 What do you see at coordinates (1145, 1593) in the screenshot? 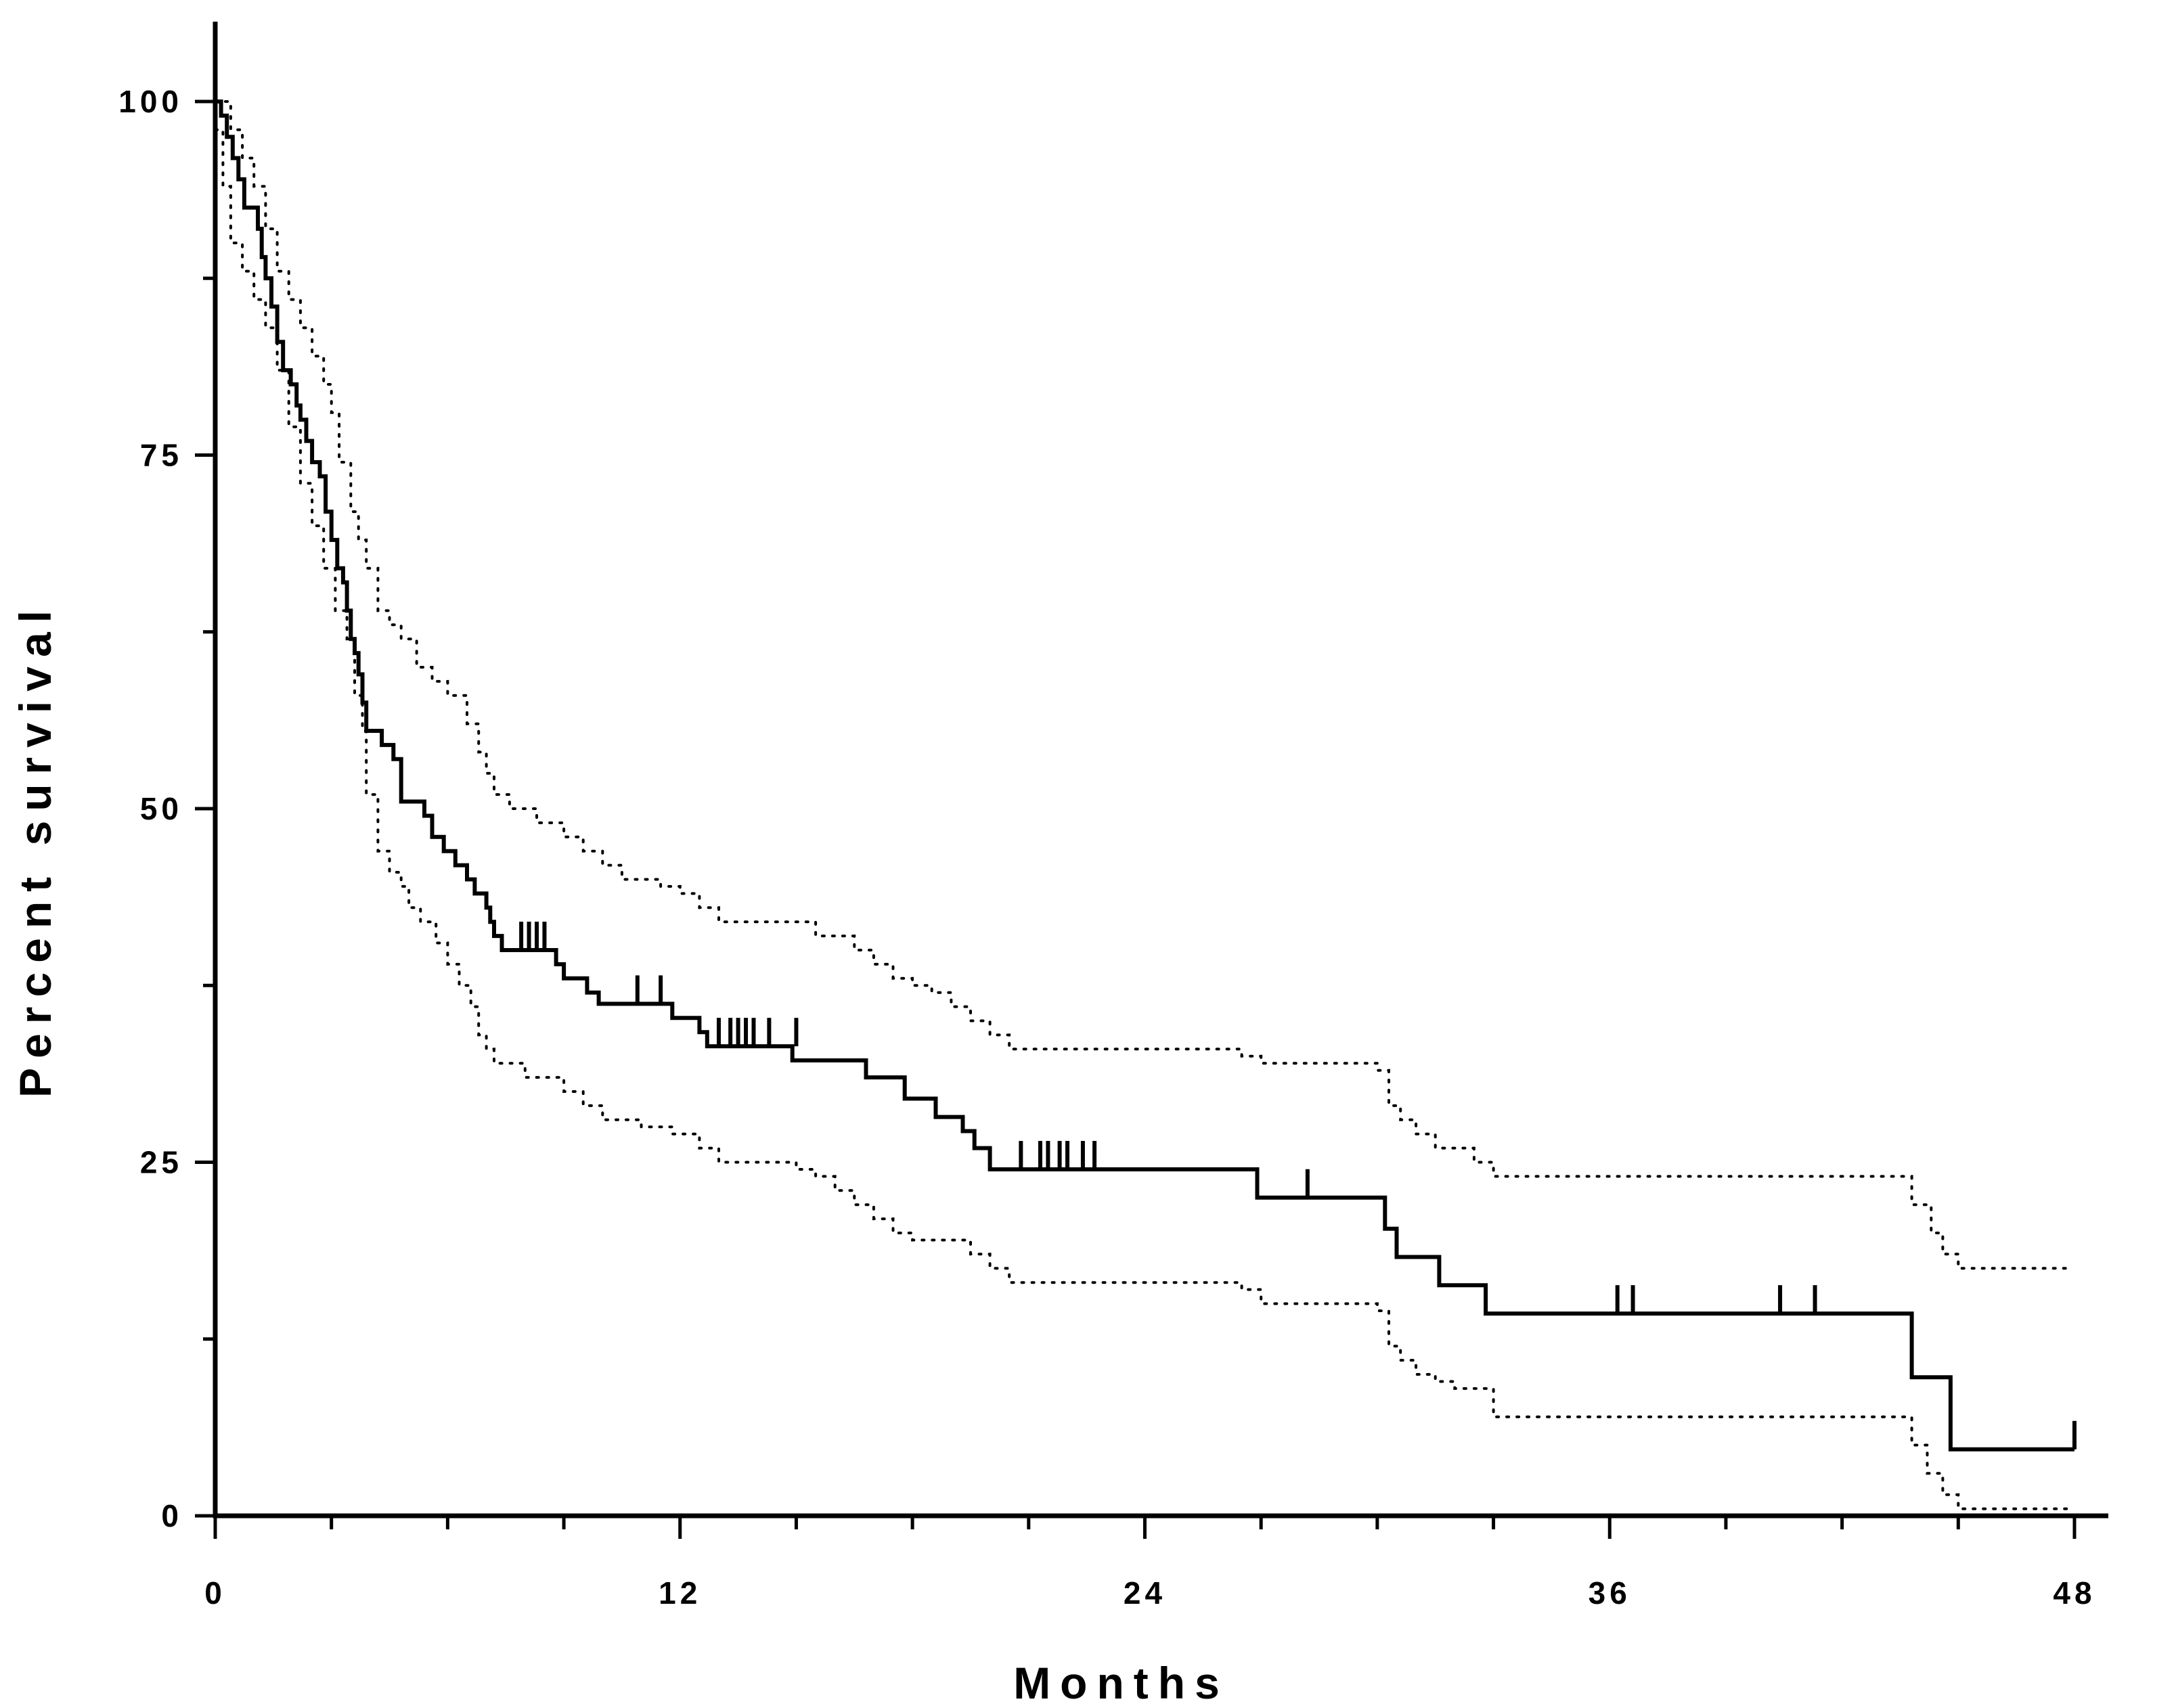
I see `x-tick-label: 24` at bounding box center [1145, 1593].